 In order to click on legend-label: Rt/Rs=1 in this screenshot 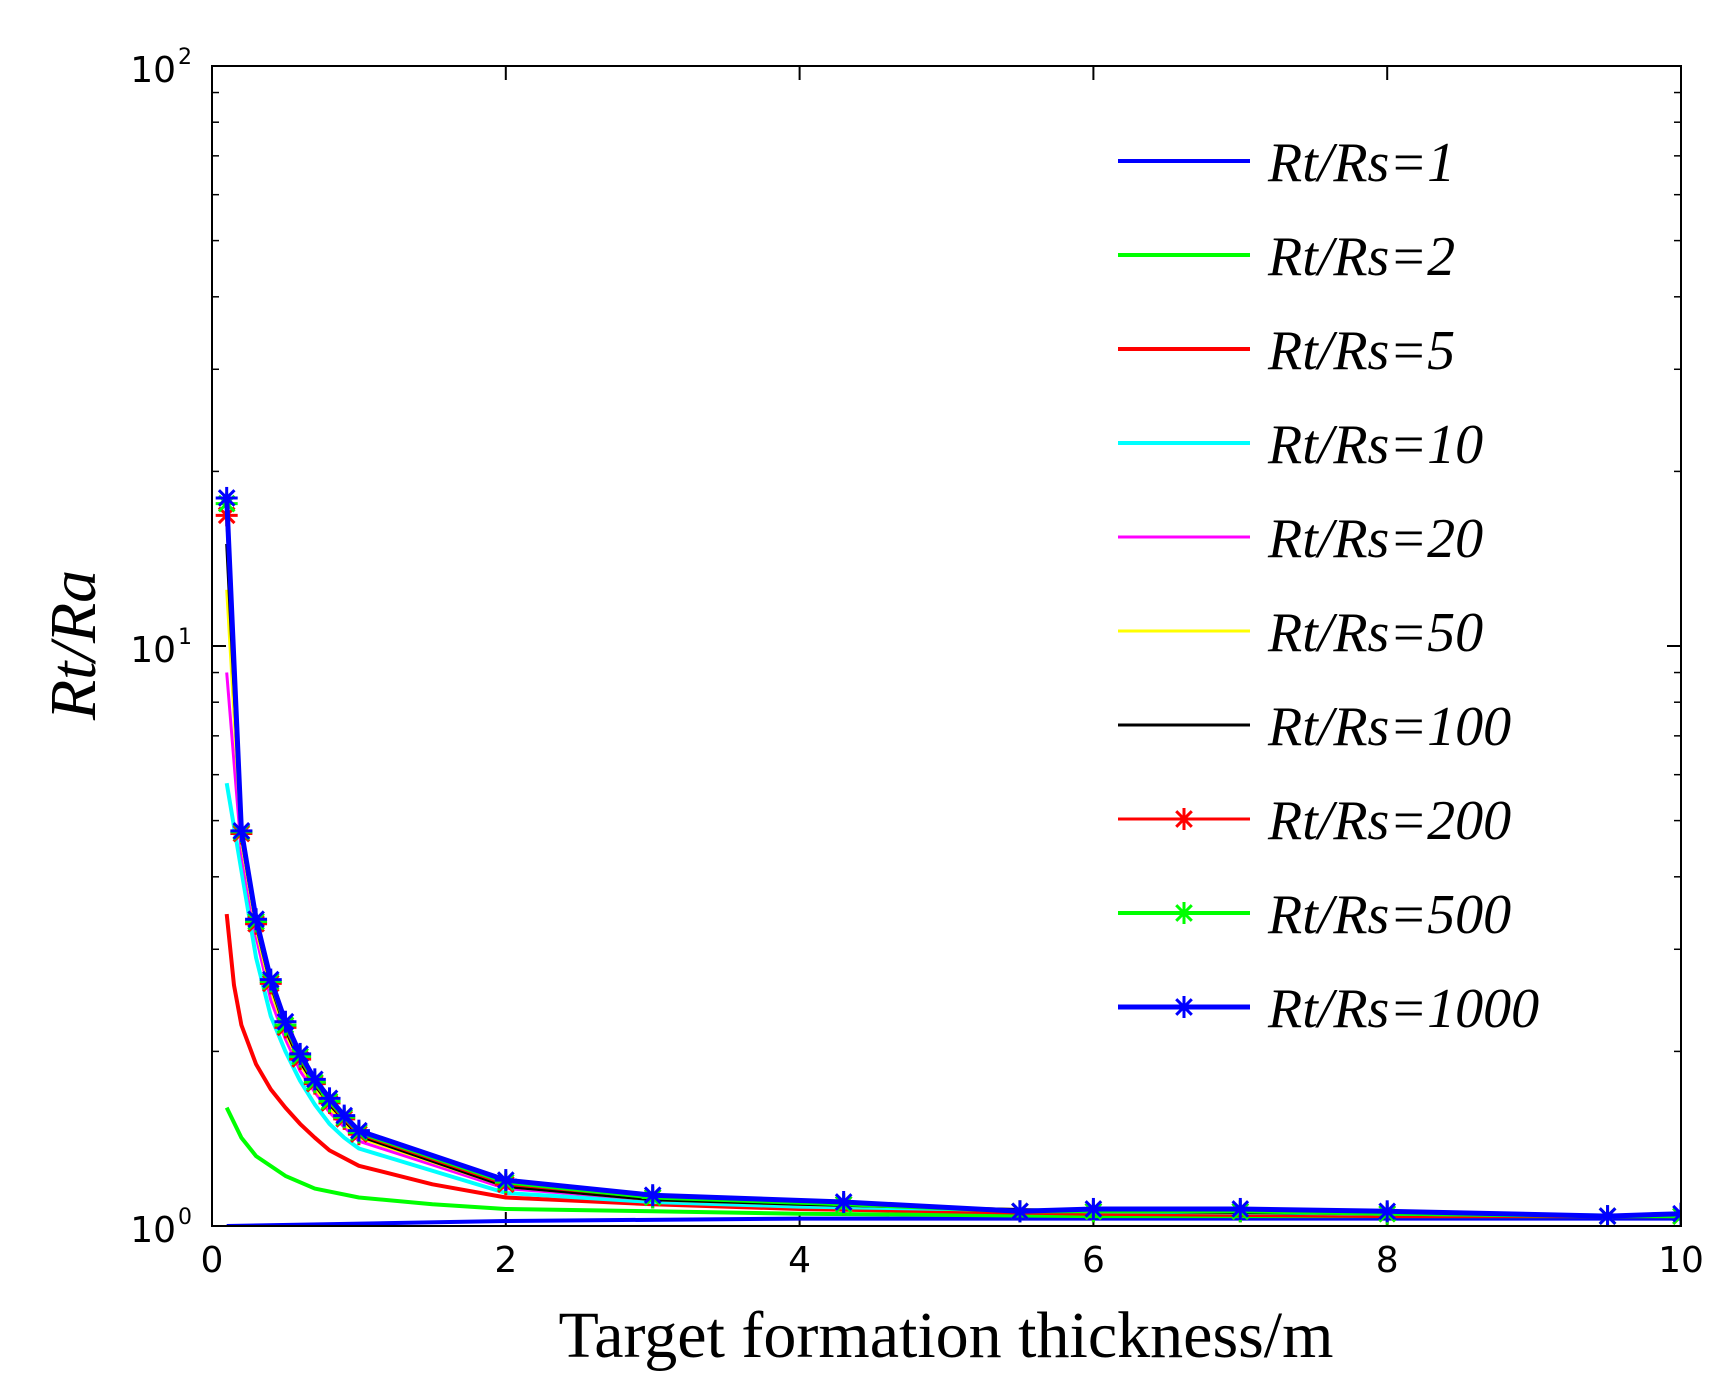, I will do `click(1361, 163)`.